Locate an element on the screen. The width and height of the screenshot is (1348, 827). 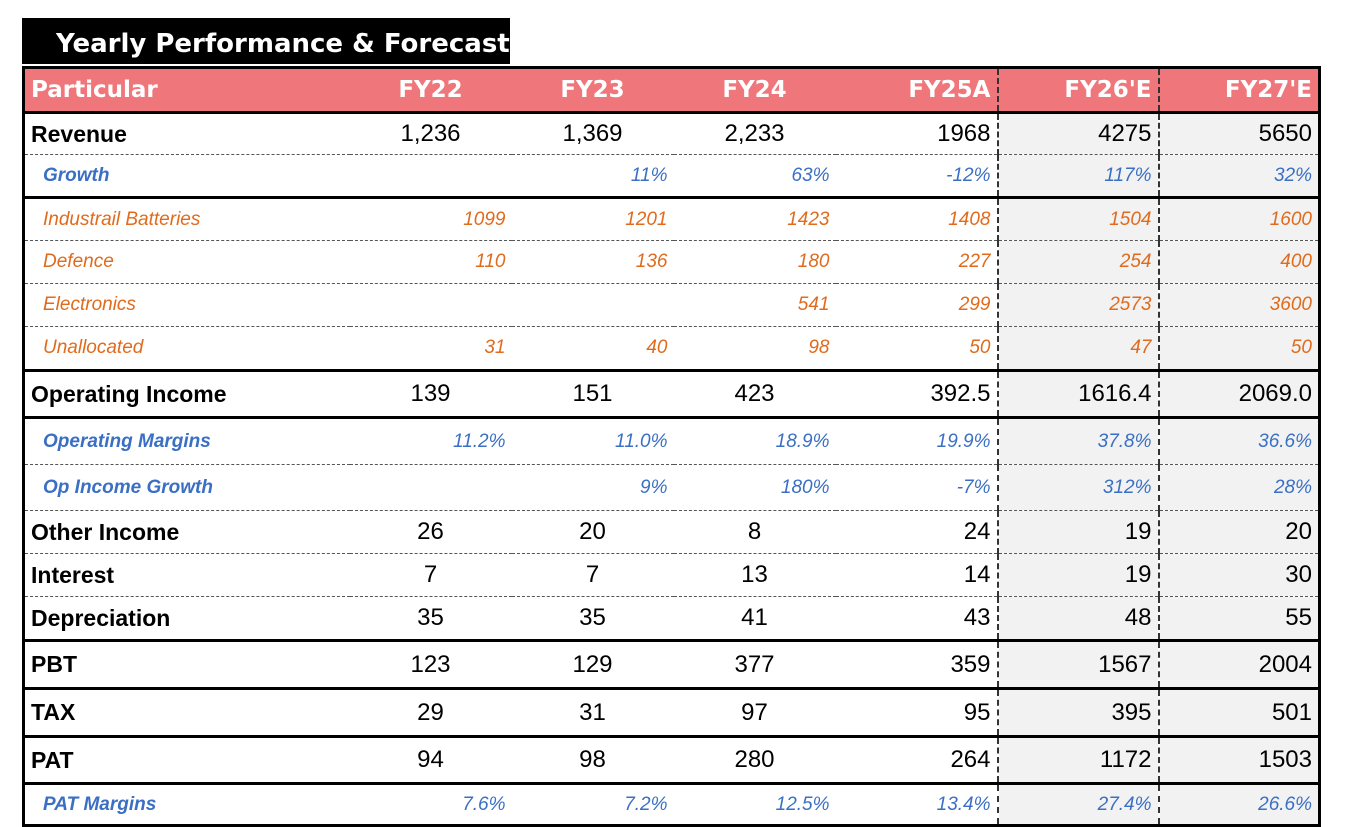
cell-value: 12.5% is located at coordinates (802, 804).